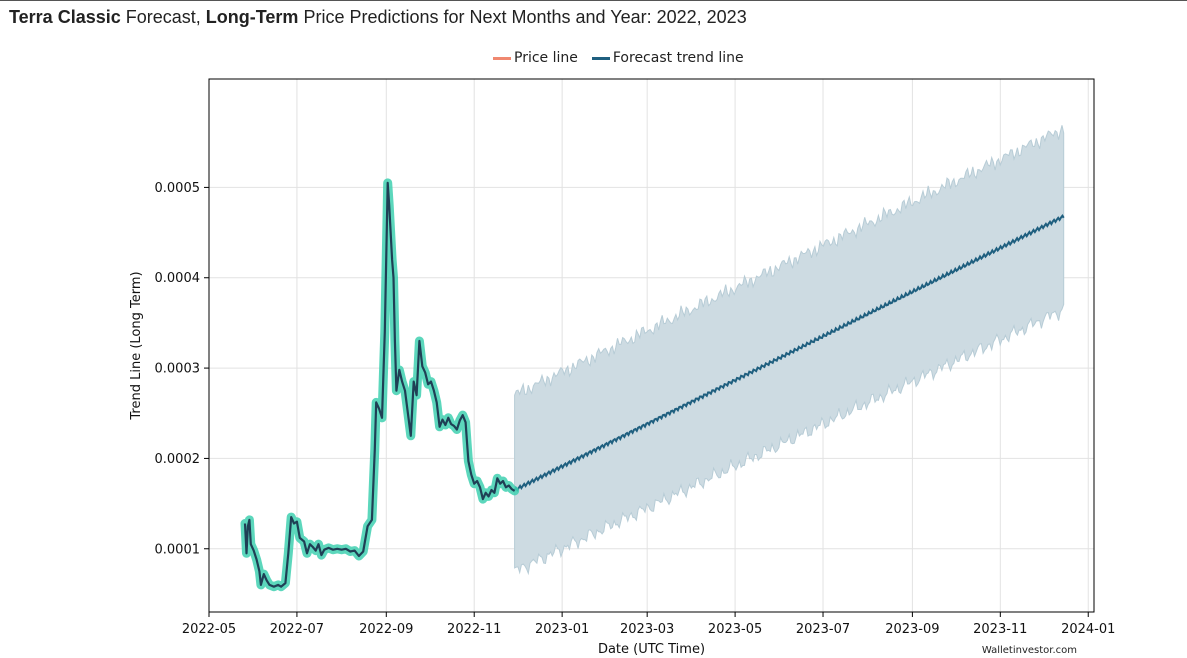 This screenshot has height=658, width=1187. I want to click on chart-legend: Price line Forecast trend line, so click(625, 58).